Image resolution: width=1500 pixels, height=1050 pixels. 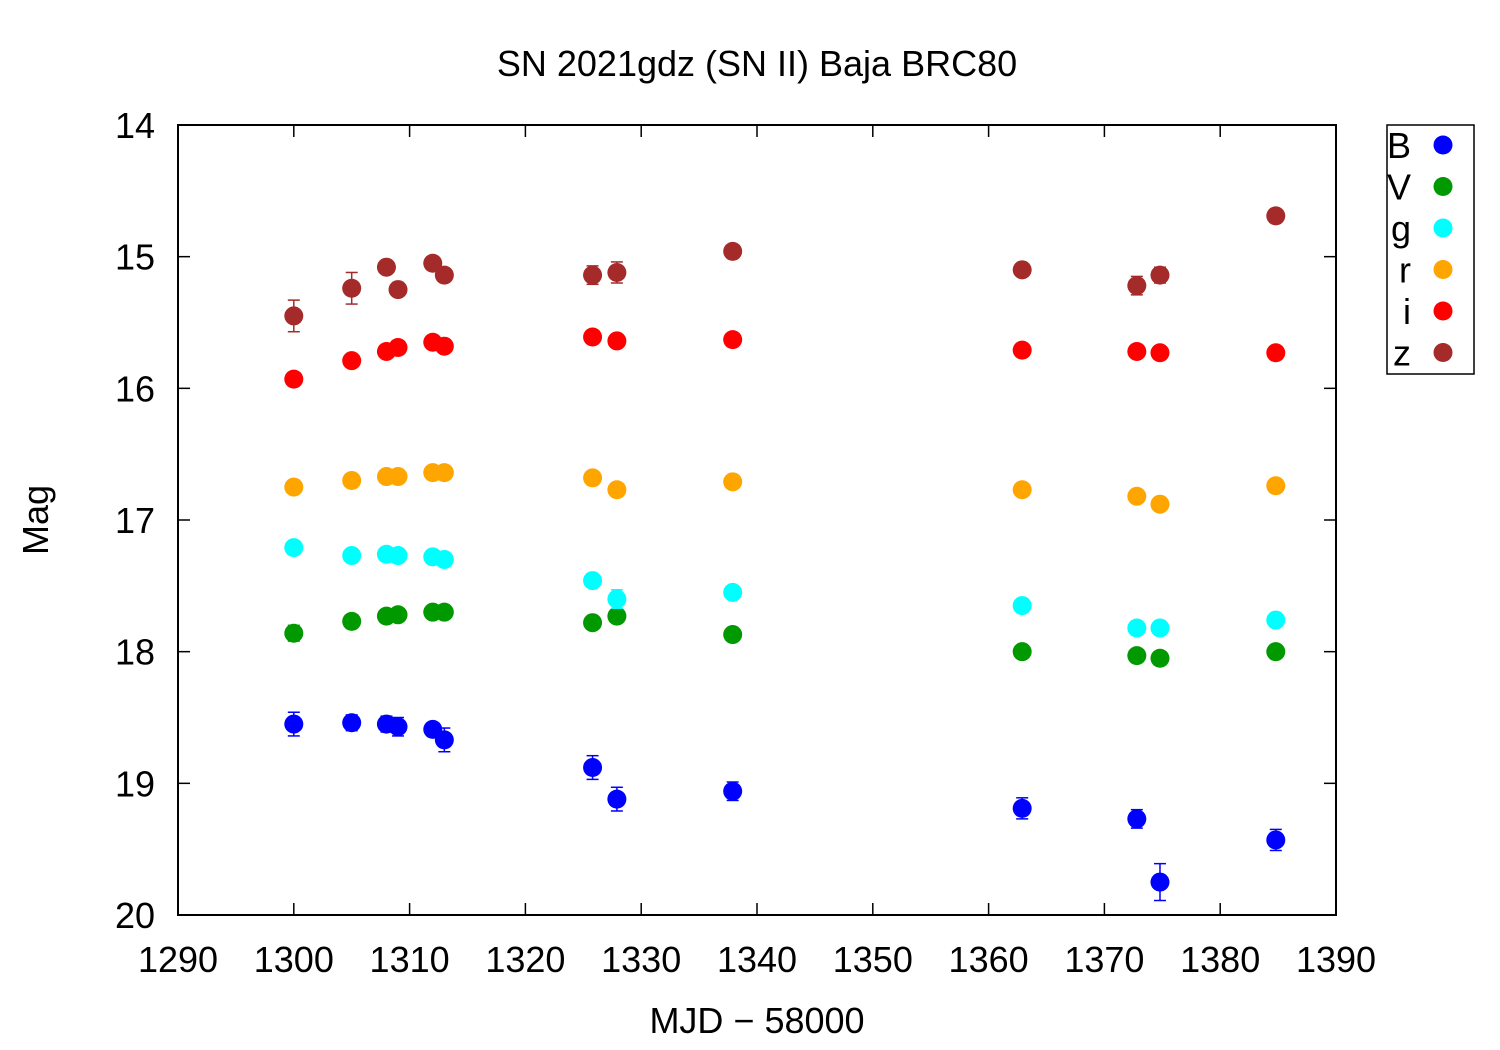 What do you see at coordinates (1402, 353) in the screenshot?
I see `legend-label: z` at bounding box center [1402, 353].